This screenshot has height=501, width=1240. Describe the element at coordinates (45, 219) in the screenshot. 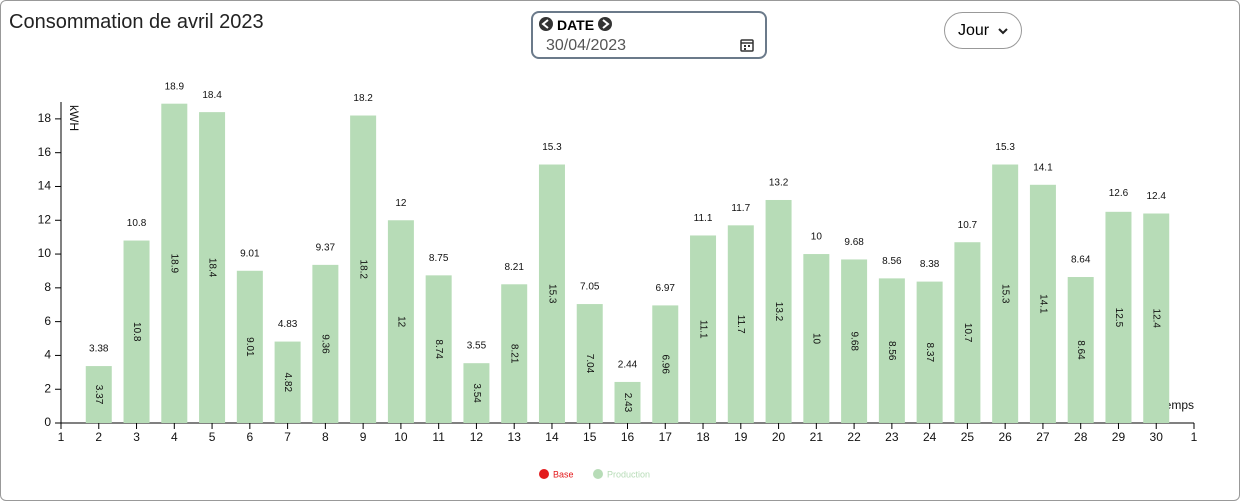

I see `y-tick-label: 12` at that location.